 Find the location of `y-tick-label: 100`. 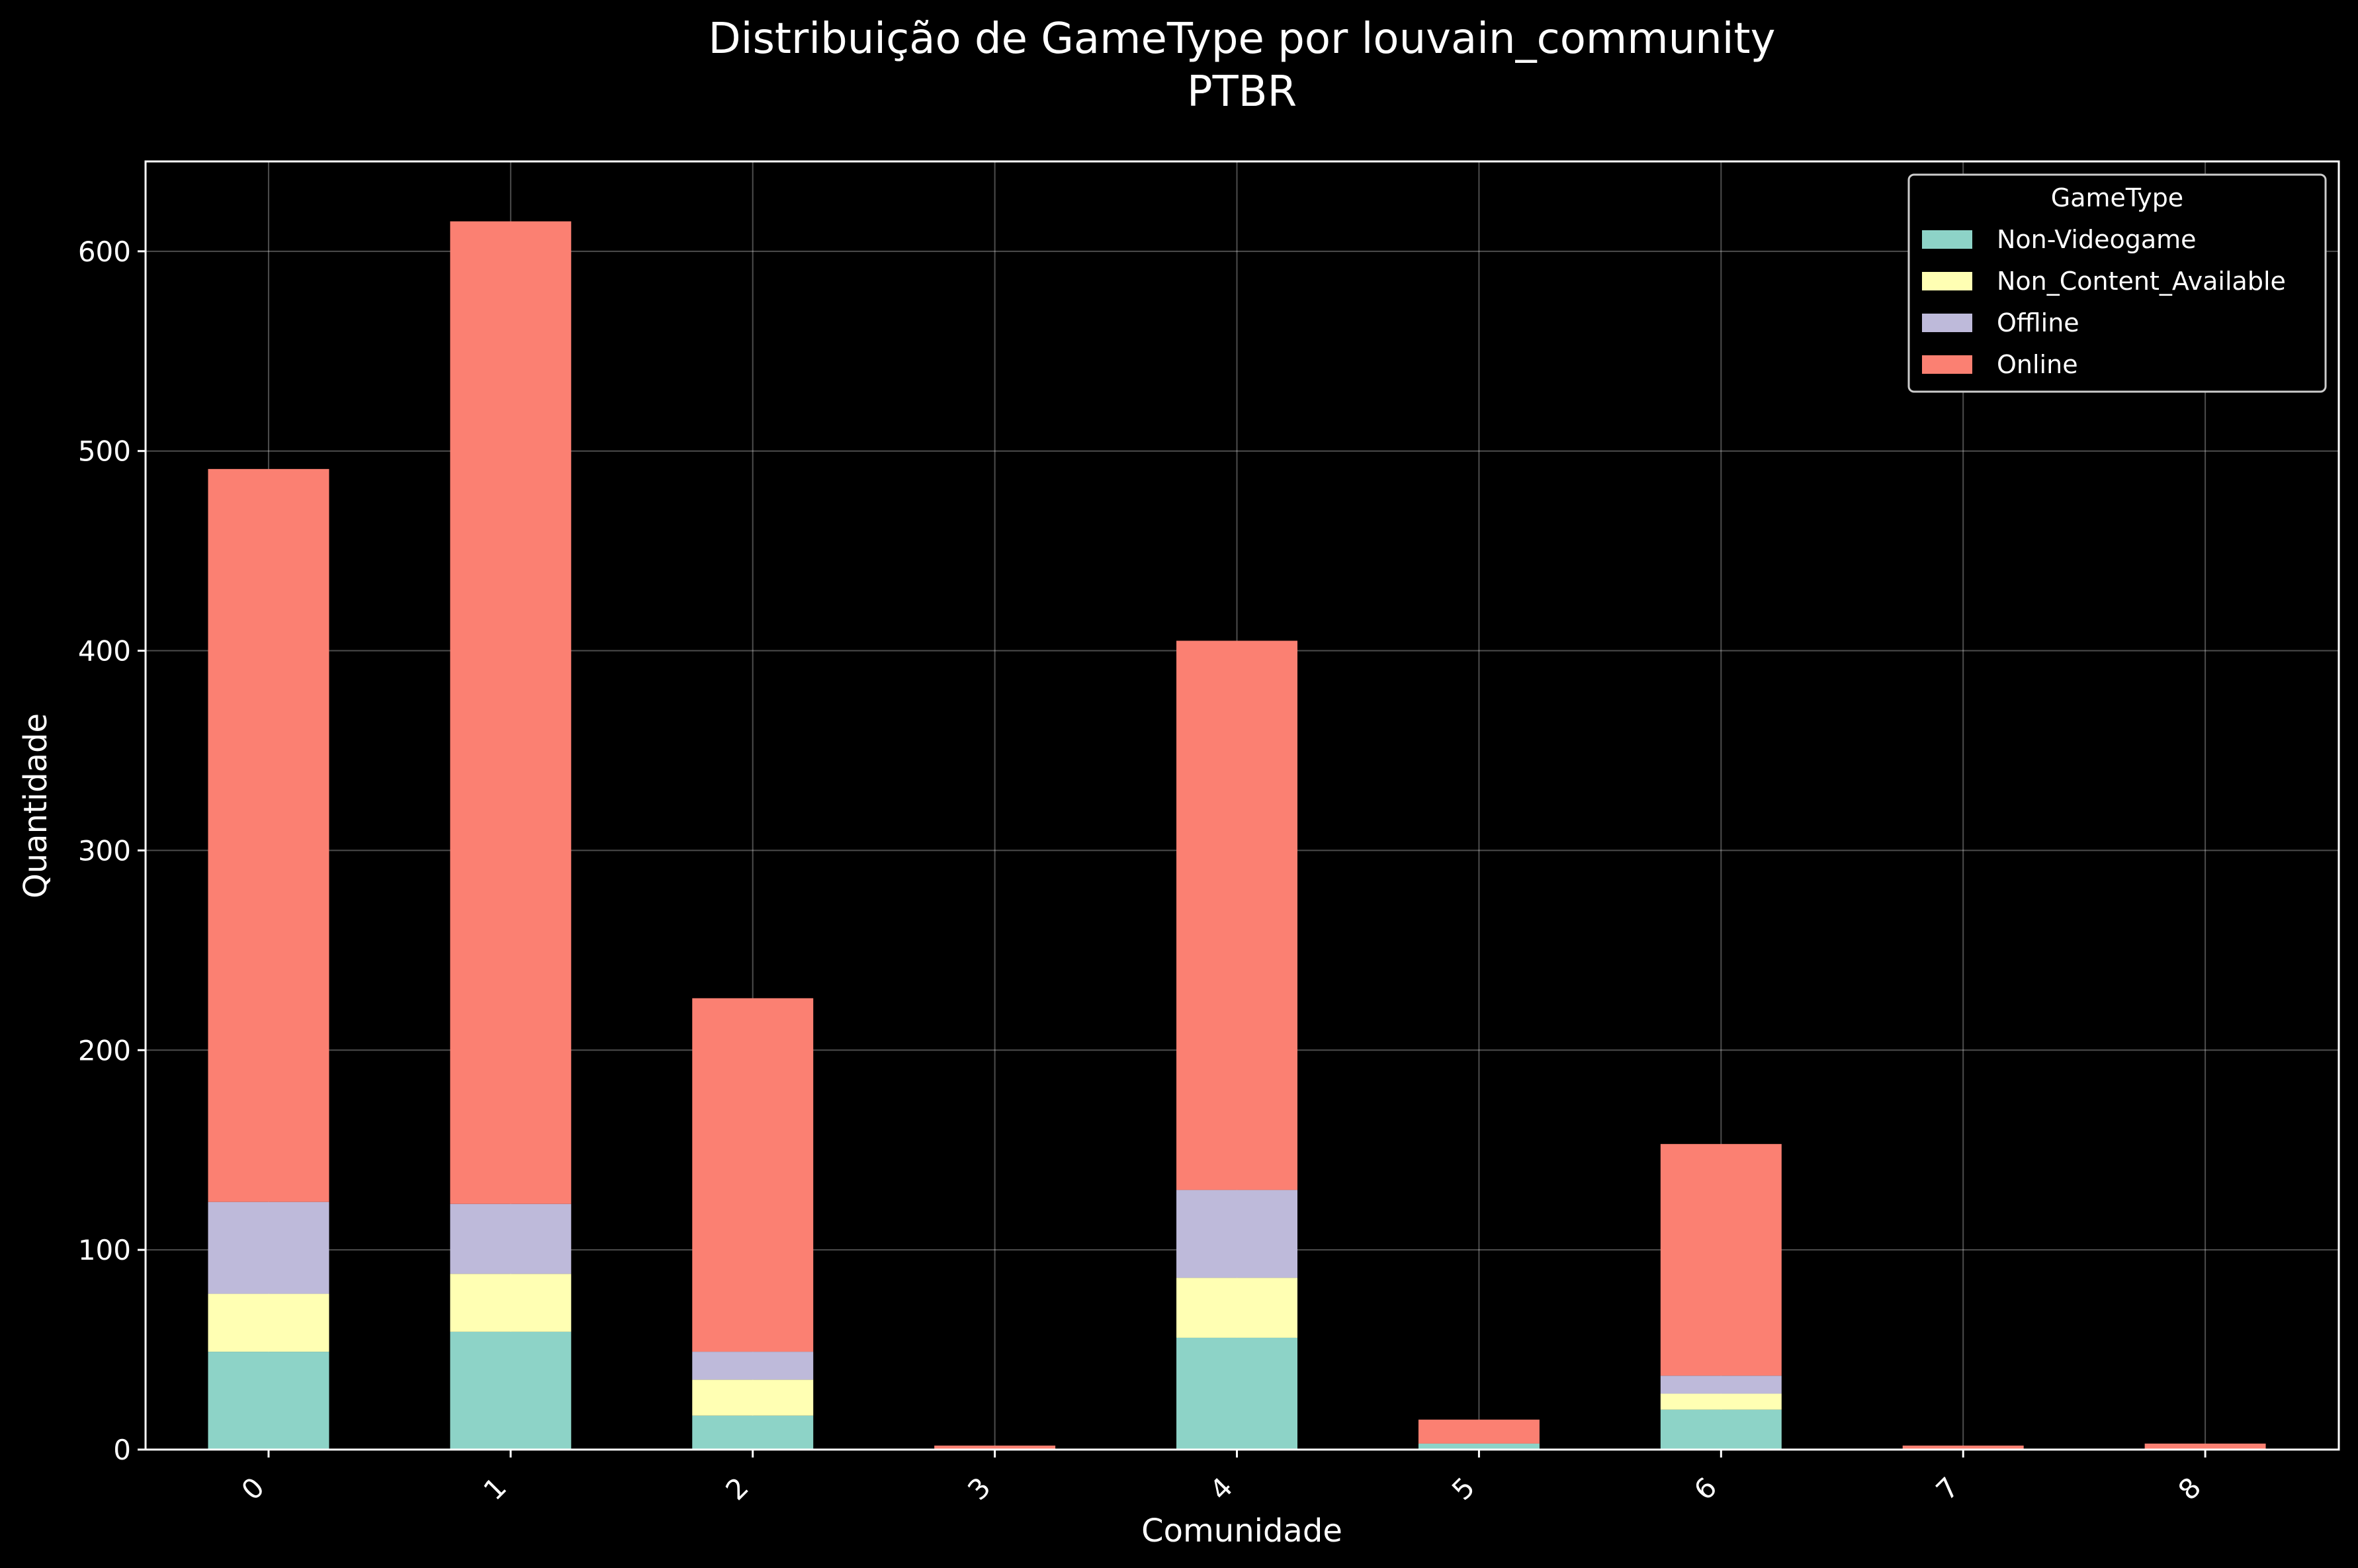

y-tick-label: 100 is located at coordinates (105, 1250).